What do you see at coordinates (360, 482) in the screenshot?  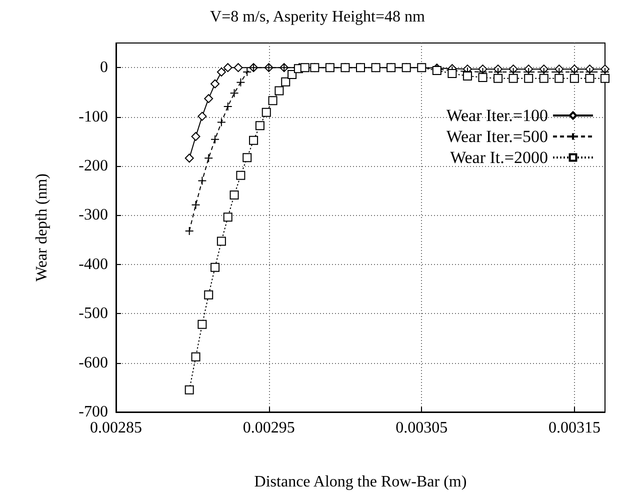 I see `x-axis-title: Distance Along the Row-Bar (m)` at bounding box center [360, 482].